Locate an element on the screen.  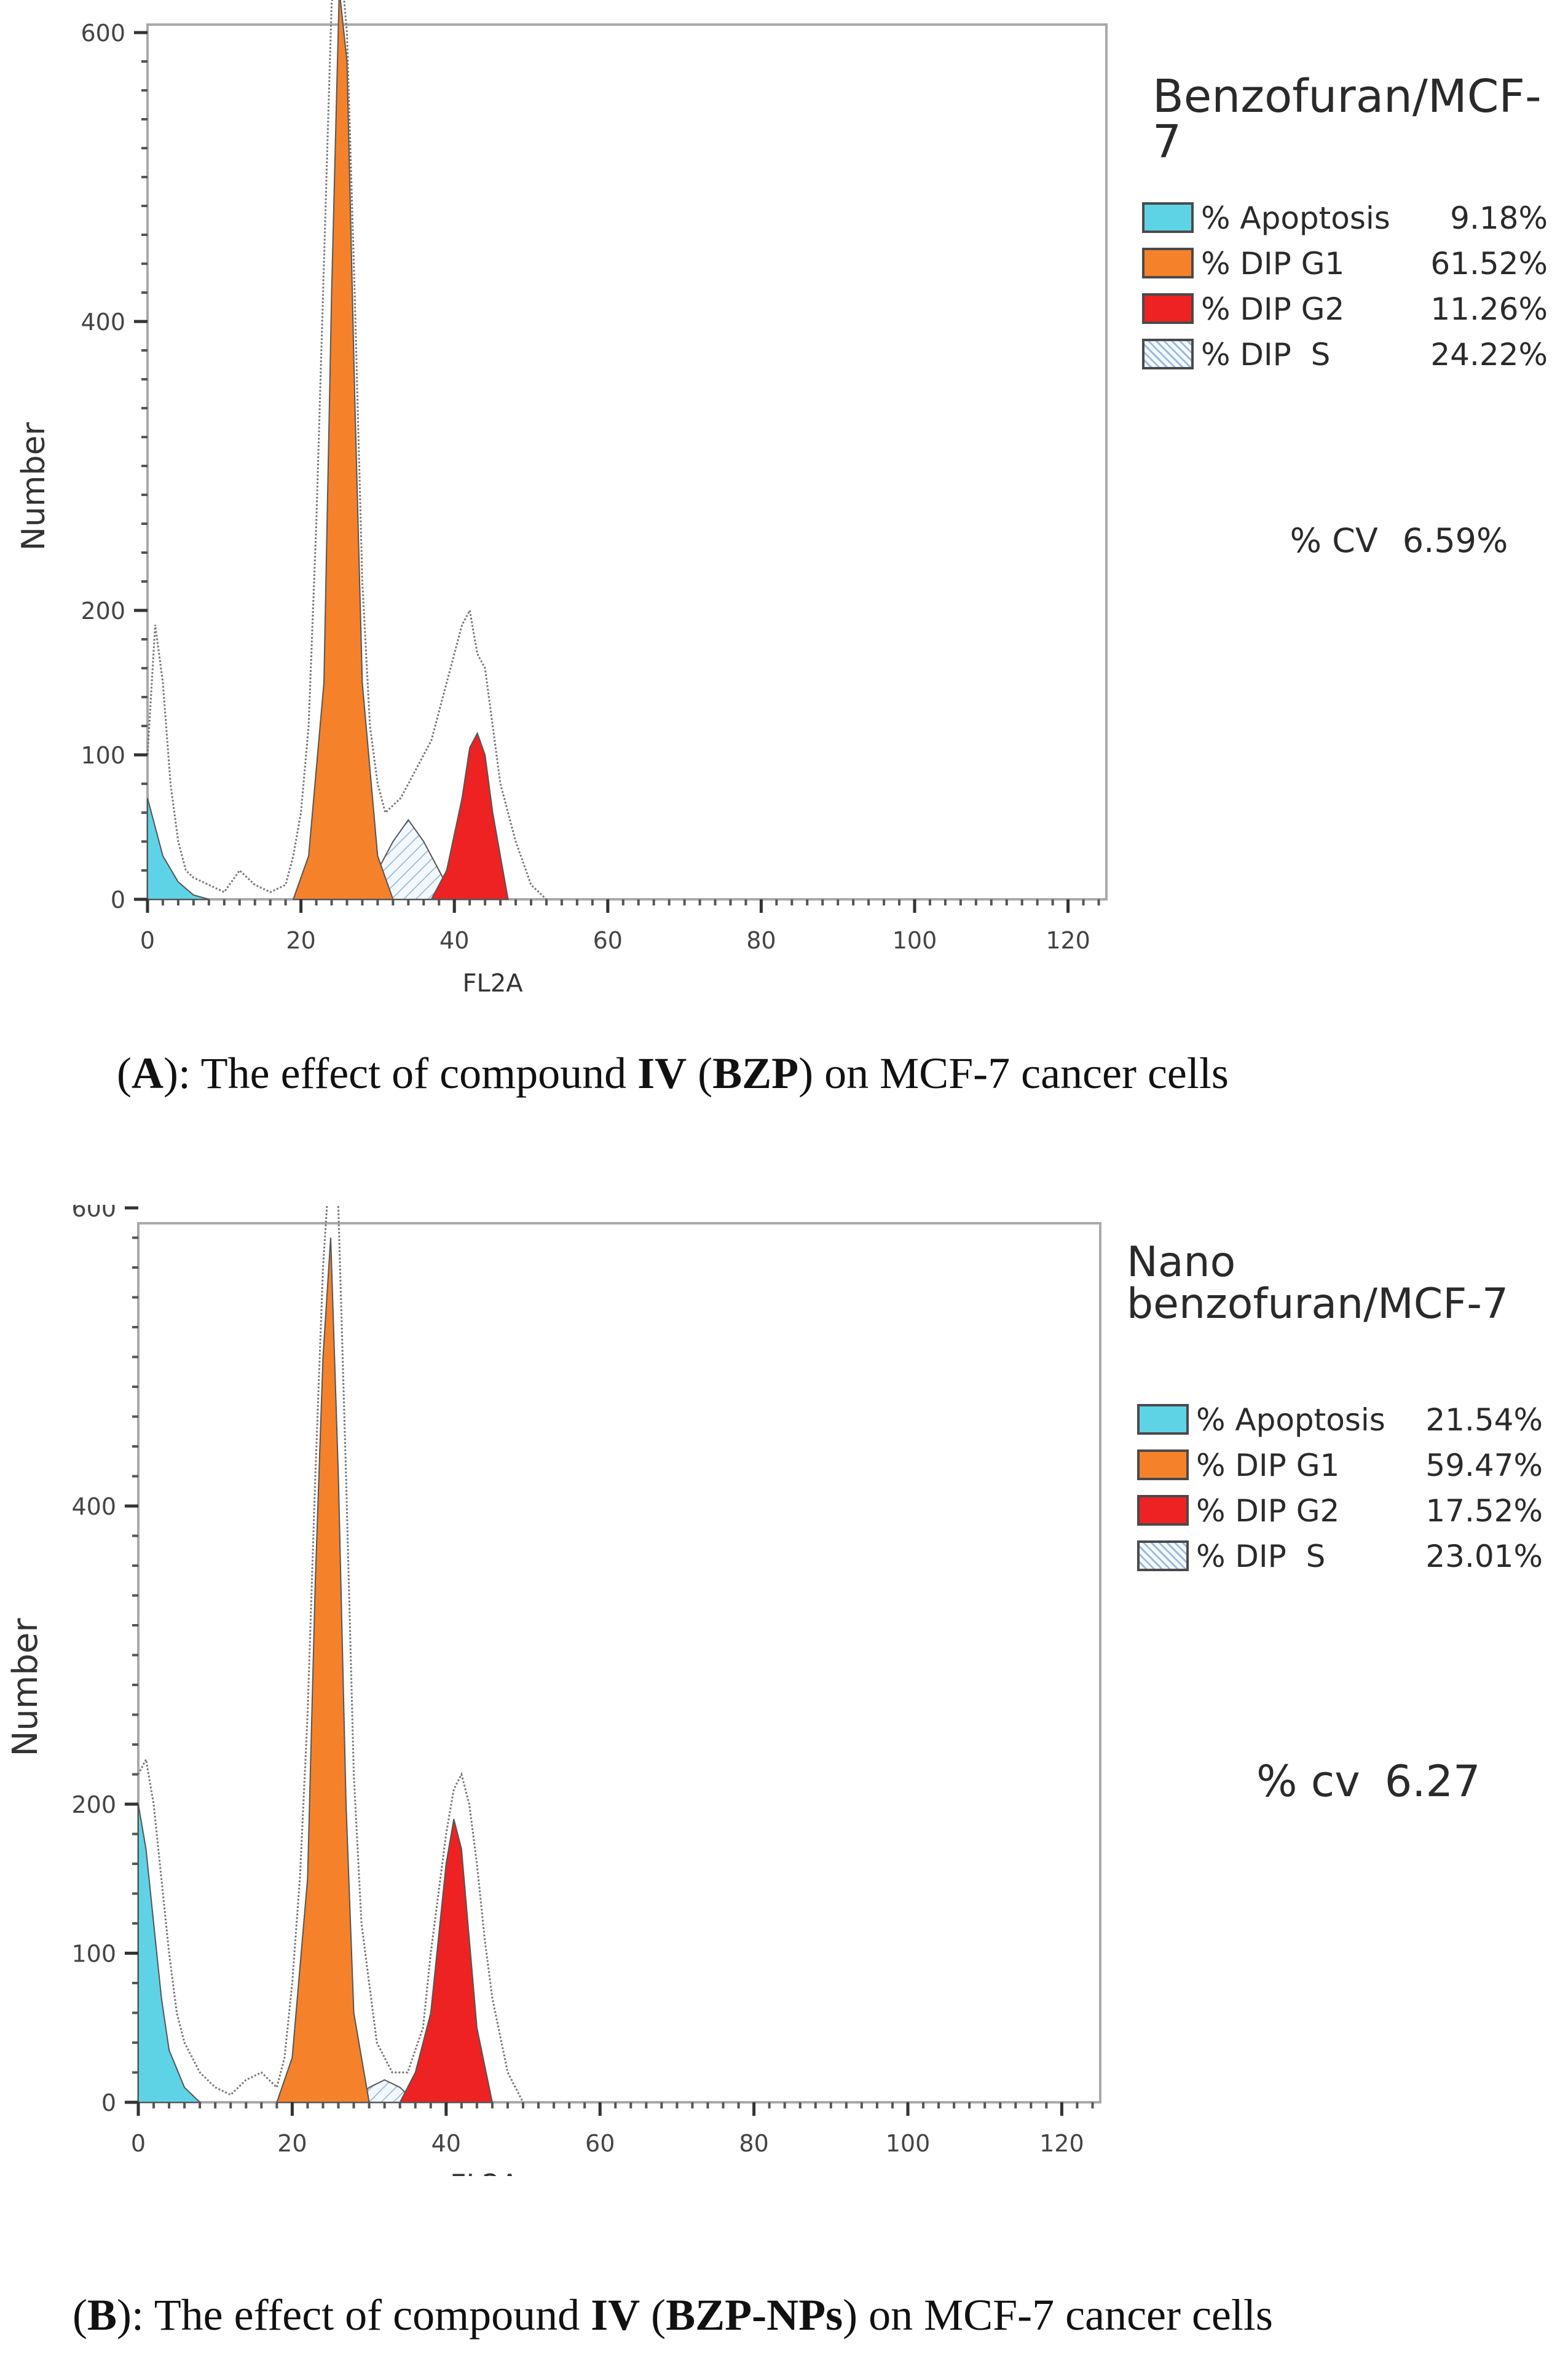
cv-label-a: % CV is located at coordinates (1334, 540).